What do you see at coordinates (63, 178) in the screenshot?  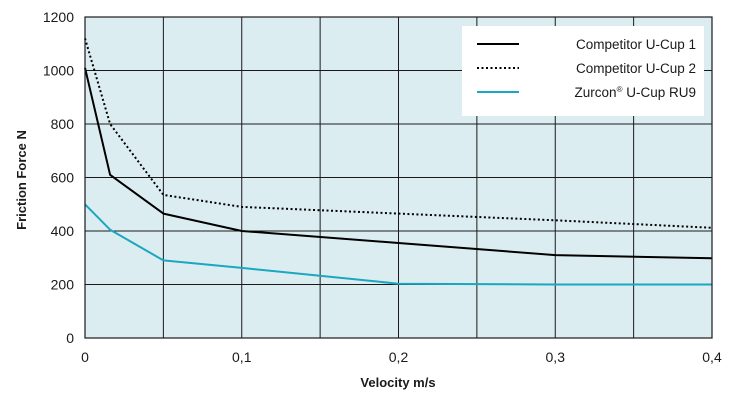 I see `y-tick-label-3: 600` at bounding box center [63, 178].